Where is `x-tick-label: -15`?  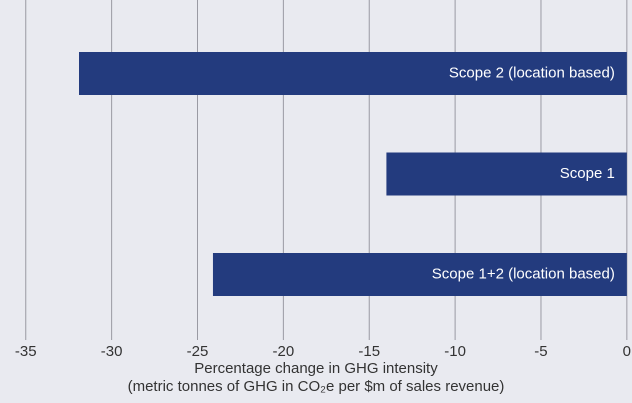 x-tick-label: -15 is located at coordinates (369, 351).